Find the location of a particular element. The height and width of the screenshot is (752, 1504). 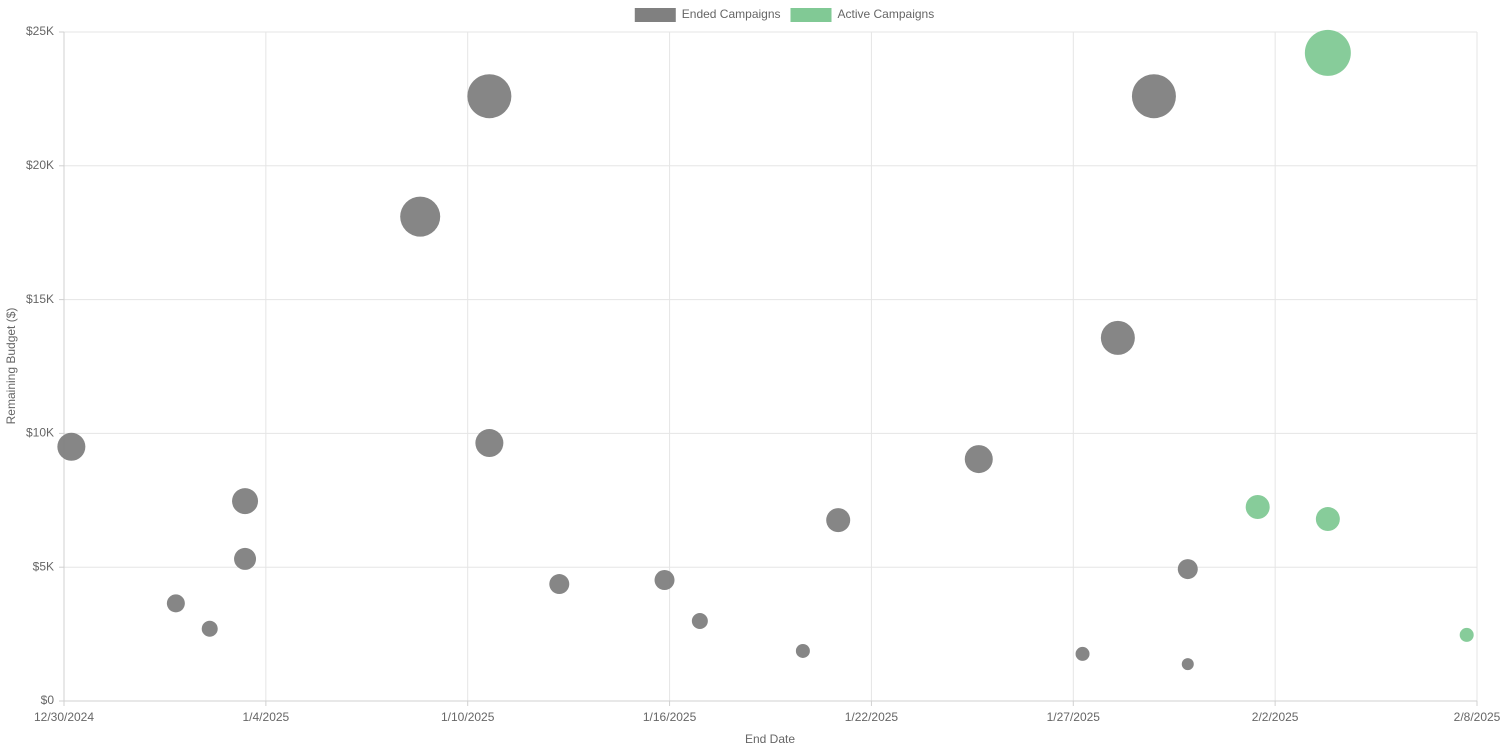

legend-label: Active Campaigns is located at coordinates (886, 14).